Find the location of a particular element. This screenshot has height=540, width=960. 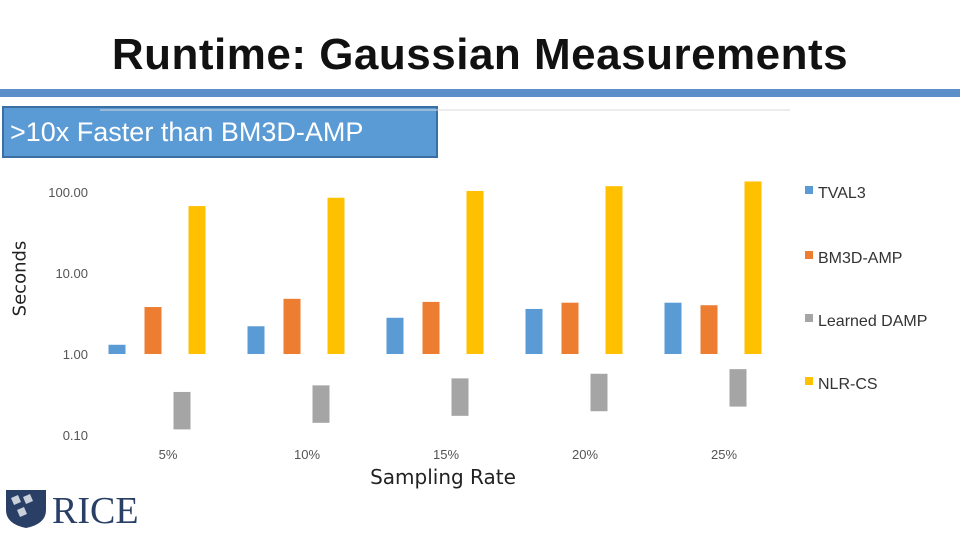

y-tick-label: 0.10 is located at coordinates (75, 435).